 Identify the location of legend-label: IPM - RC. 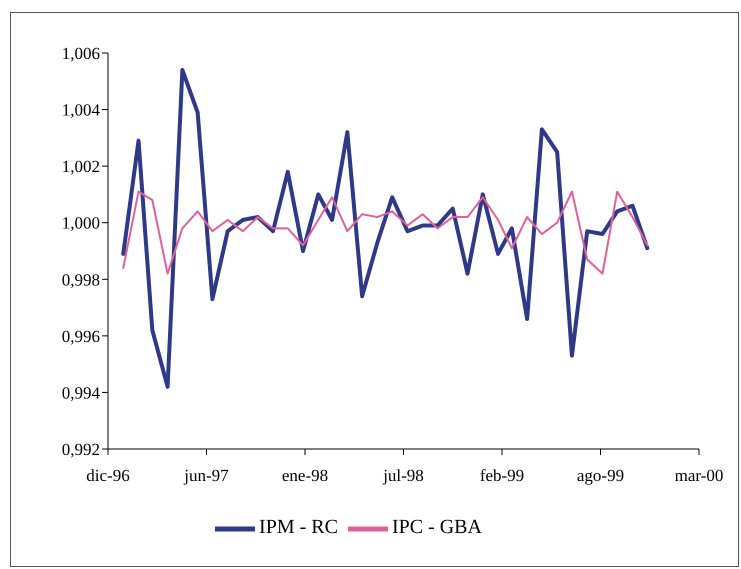
(298, 527).